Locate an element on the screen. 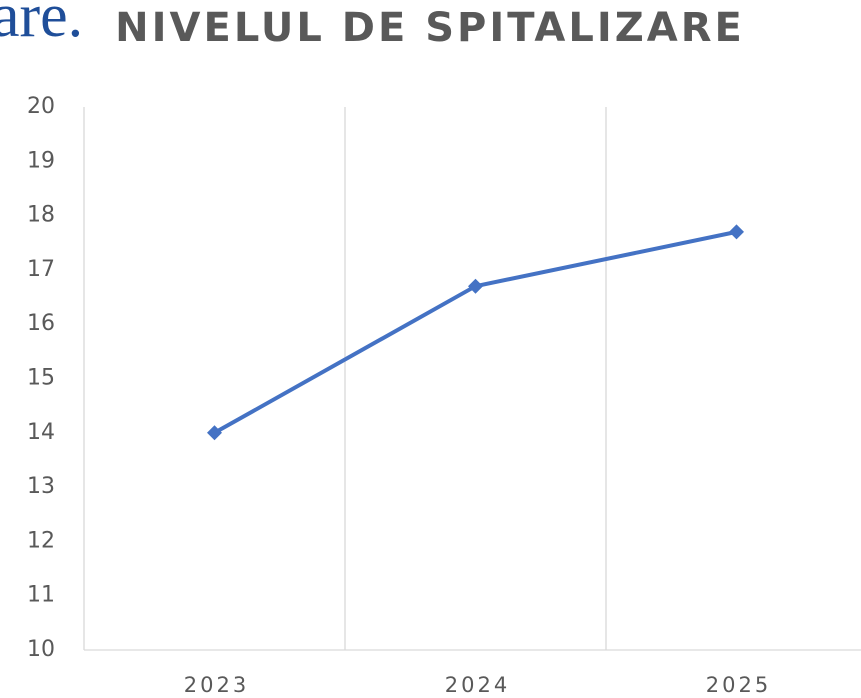 Image resolution: width=861 pixels, height=698 pixels. y-tick-label: 17 is located at coordinates (41, 269).